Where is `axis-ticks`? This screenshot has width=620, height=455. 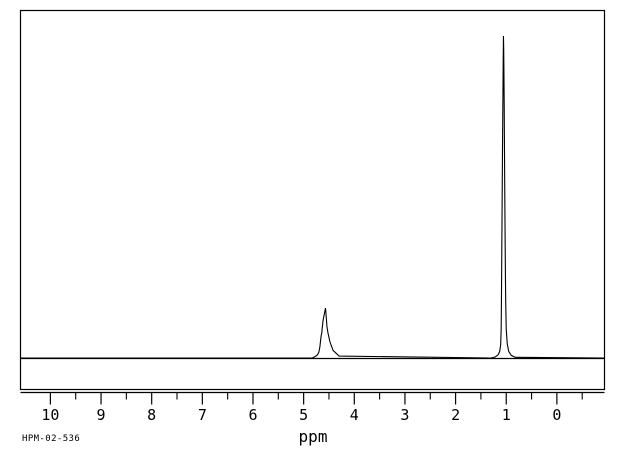 axis-ticks is located at coordinates (316, 398).